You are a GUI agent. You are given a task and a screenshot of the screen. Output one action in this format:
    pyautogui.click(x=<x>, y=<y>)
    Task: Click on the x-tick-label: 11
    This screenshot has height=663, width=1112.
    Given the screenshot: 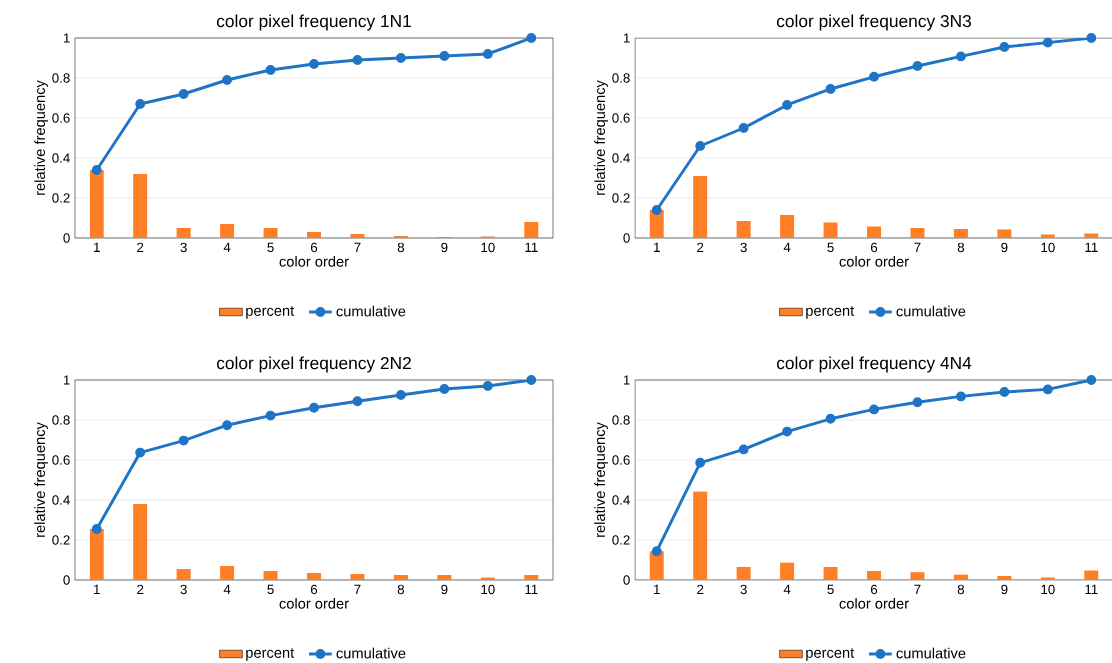 What is the action you would take?
    pyautogui.click(x=531, y=247)
    